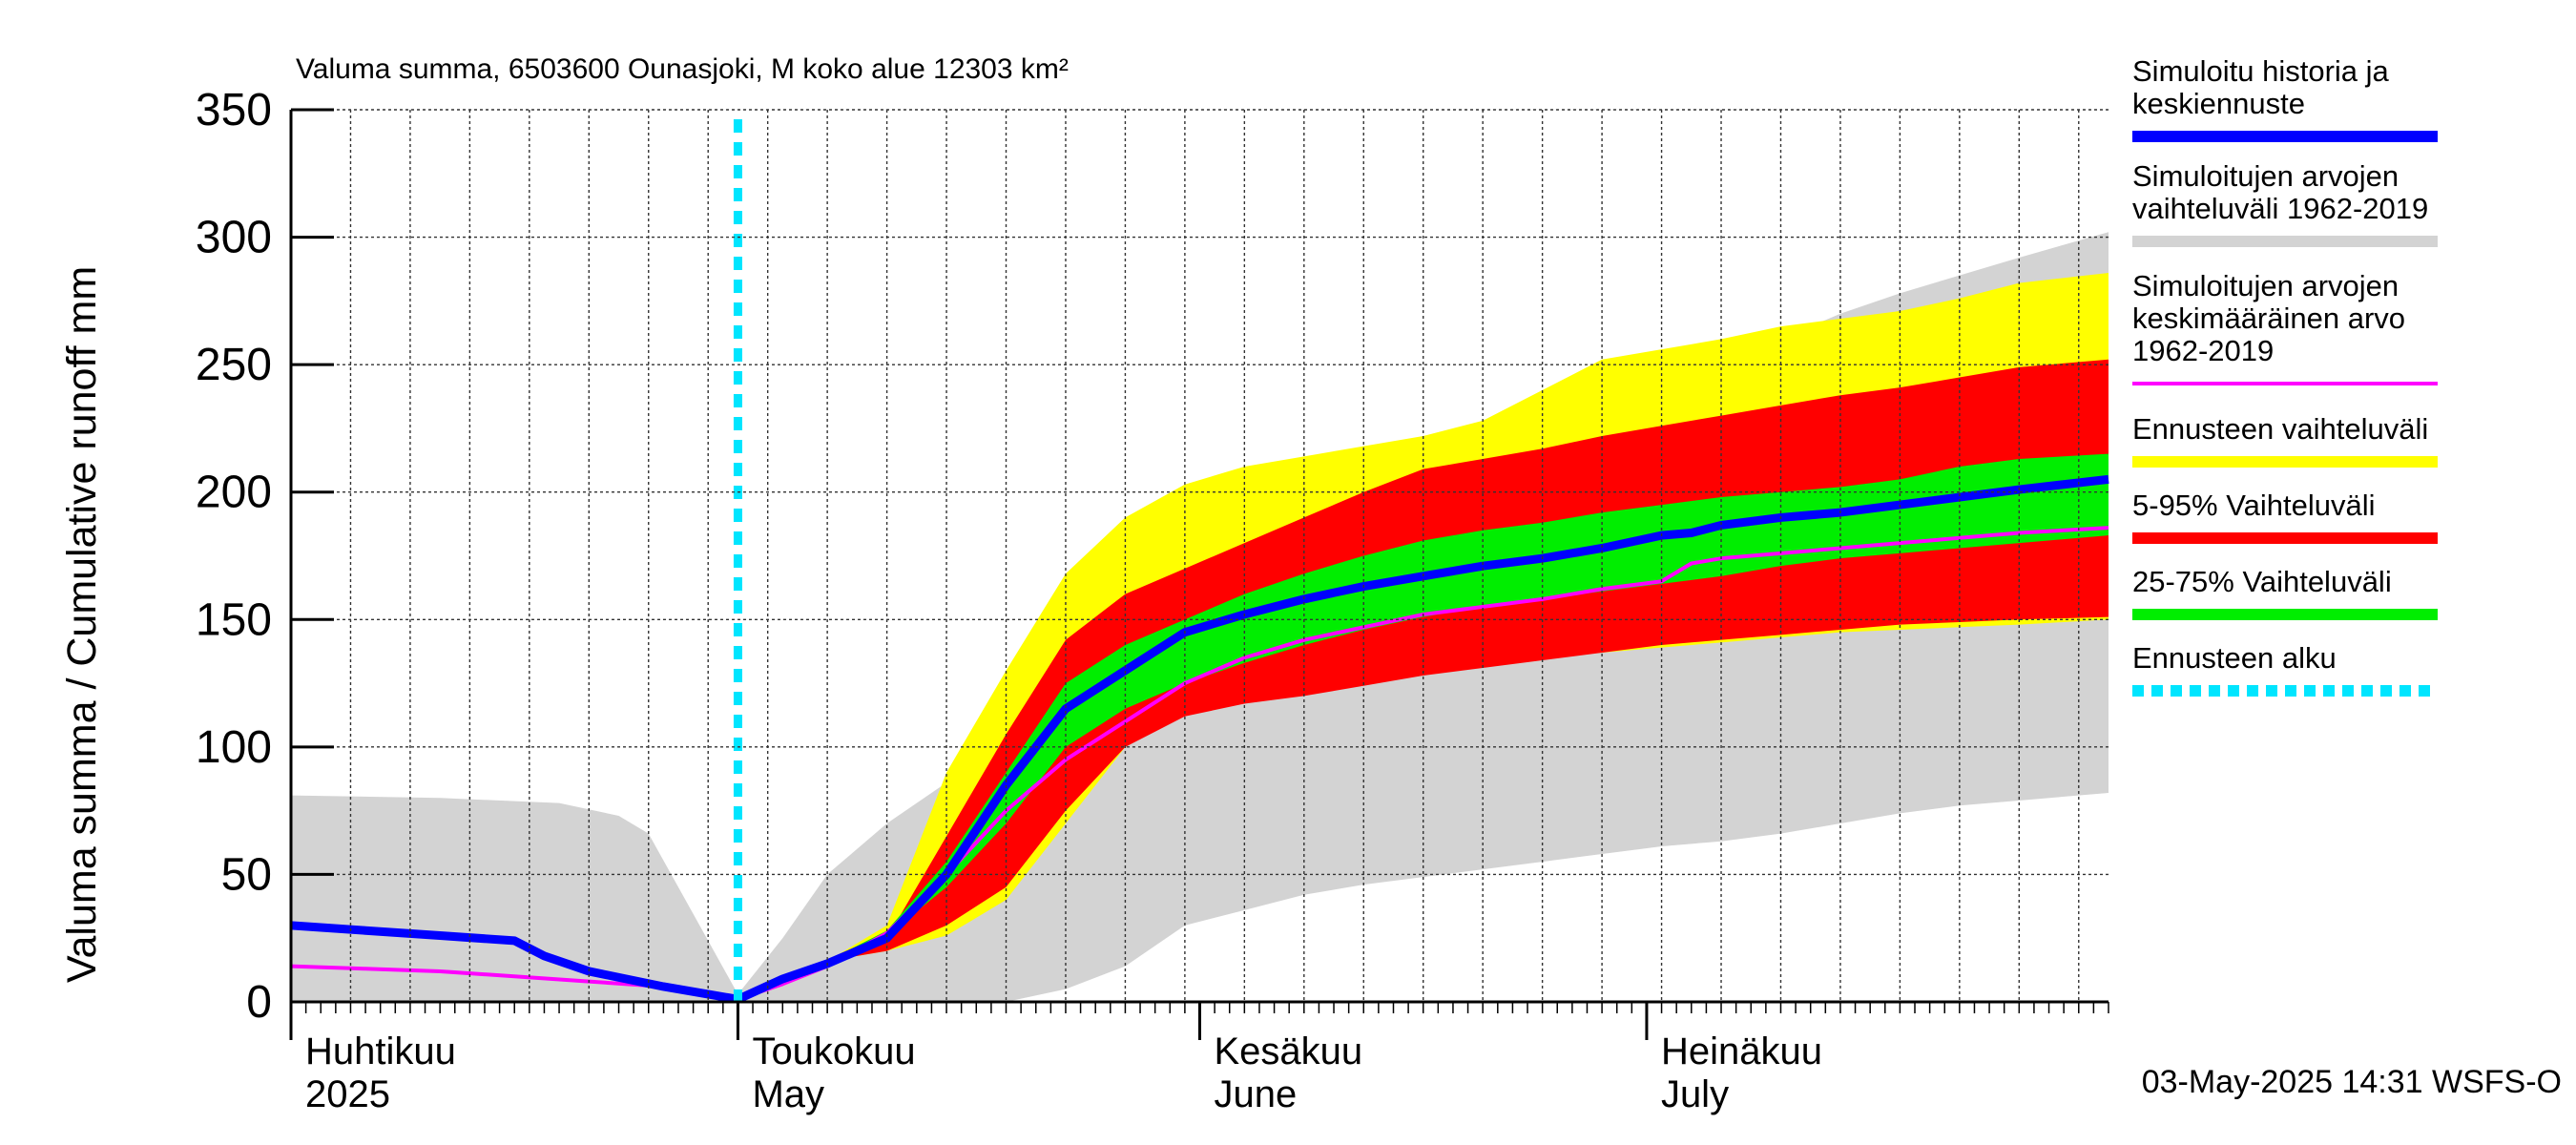  What do you see at coordinates (246, 875) in the screenshot?
I see `y-tick-label-50: 50` at bounding box center [246, 875].